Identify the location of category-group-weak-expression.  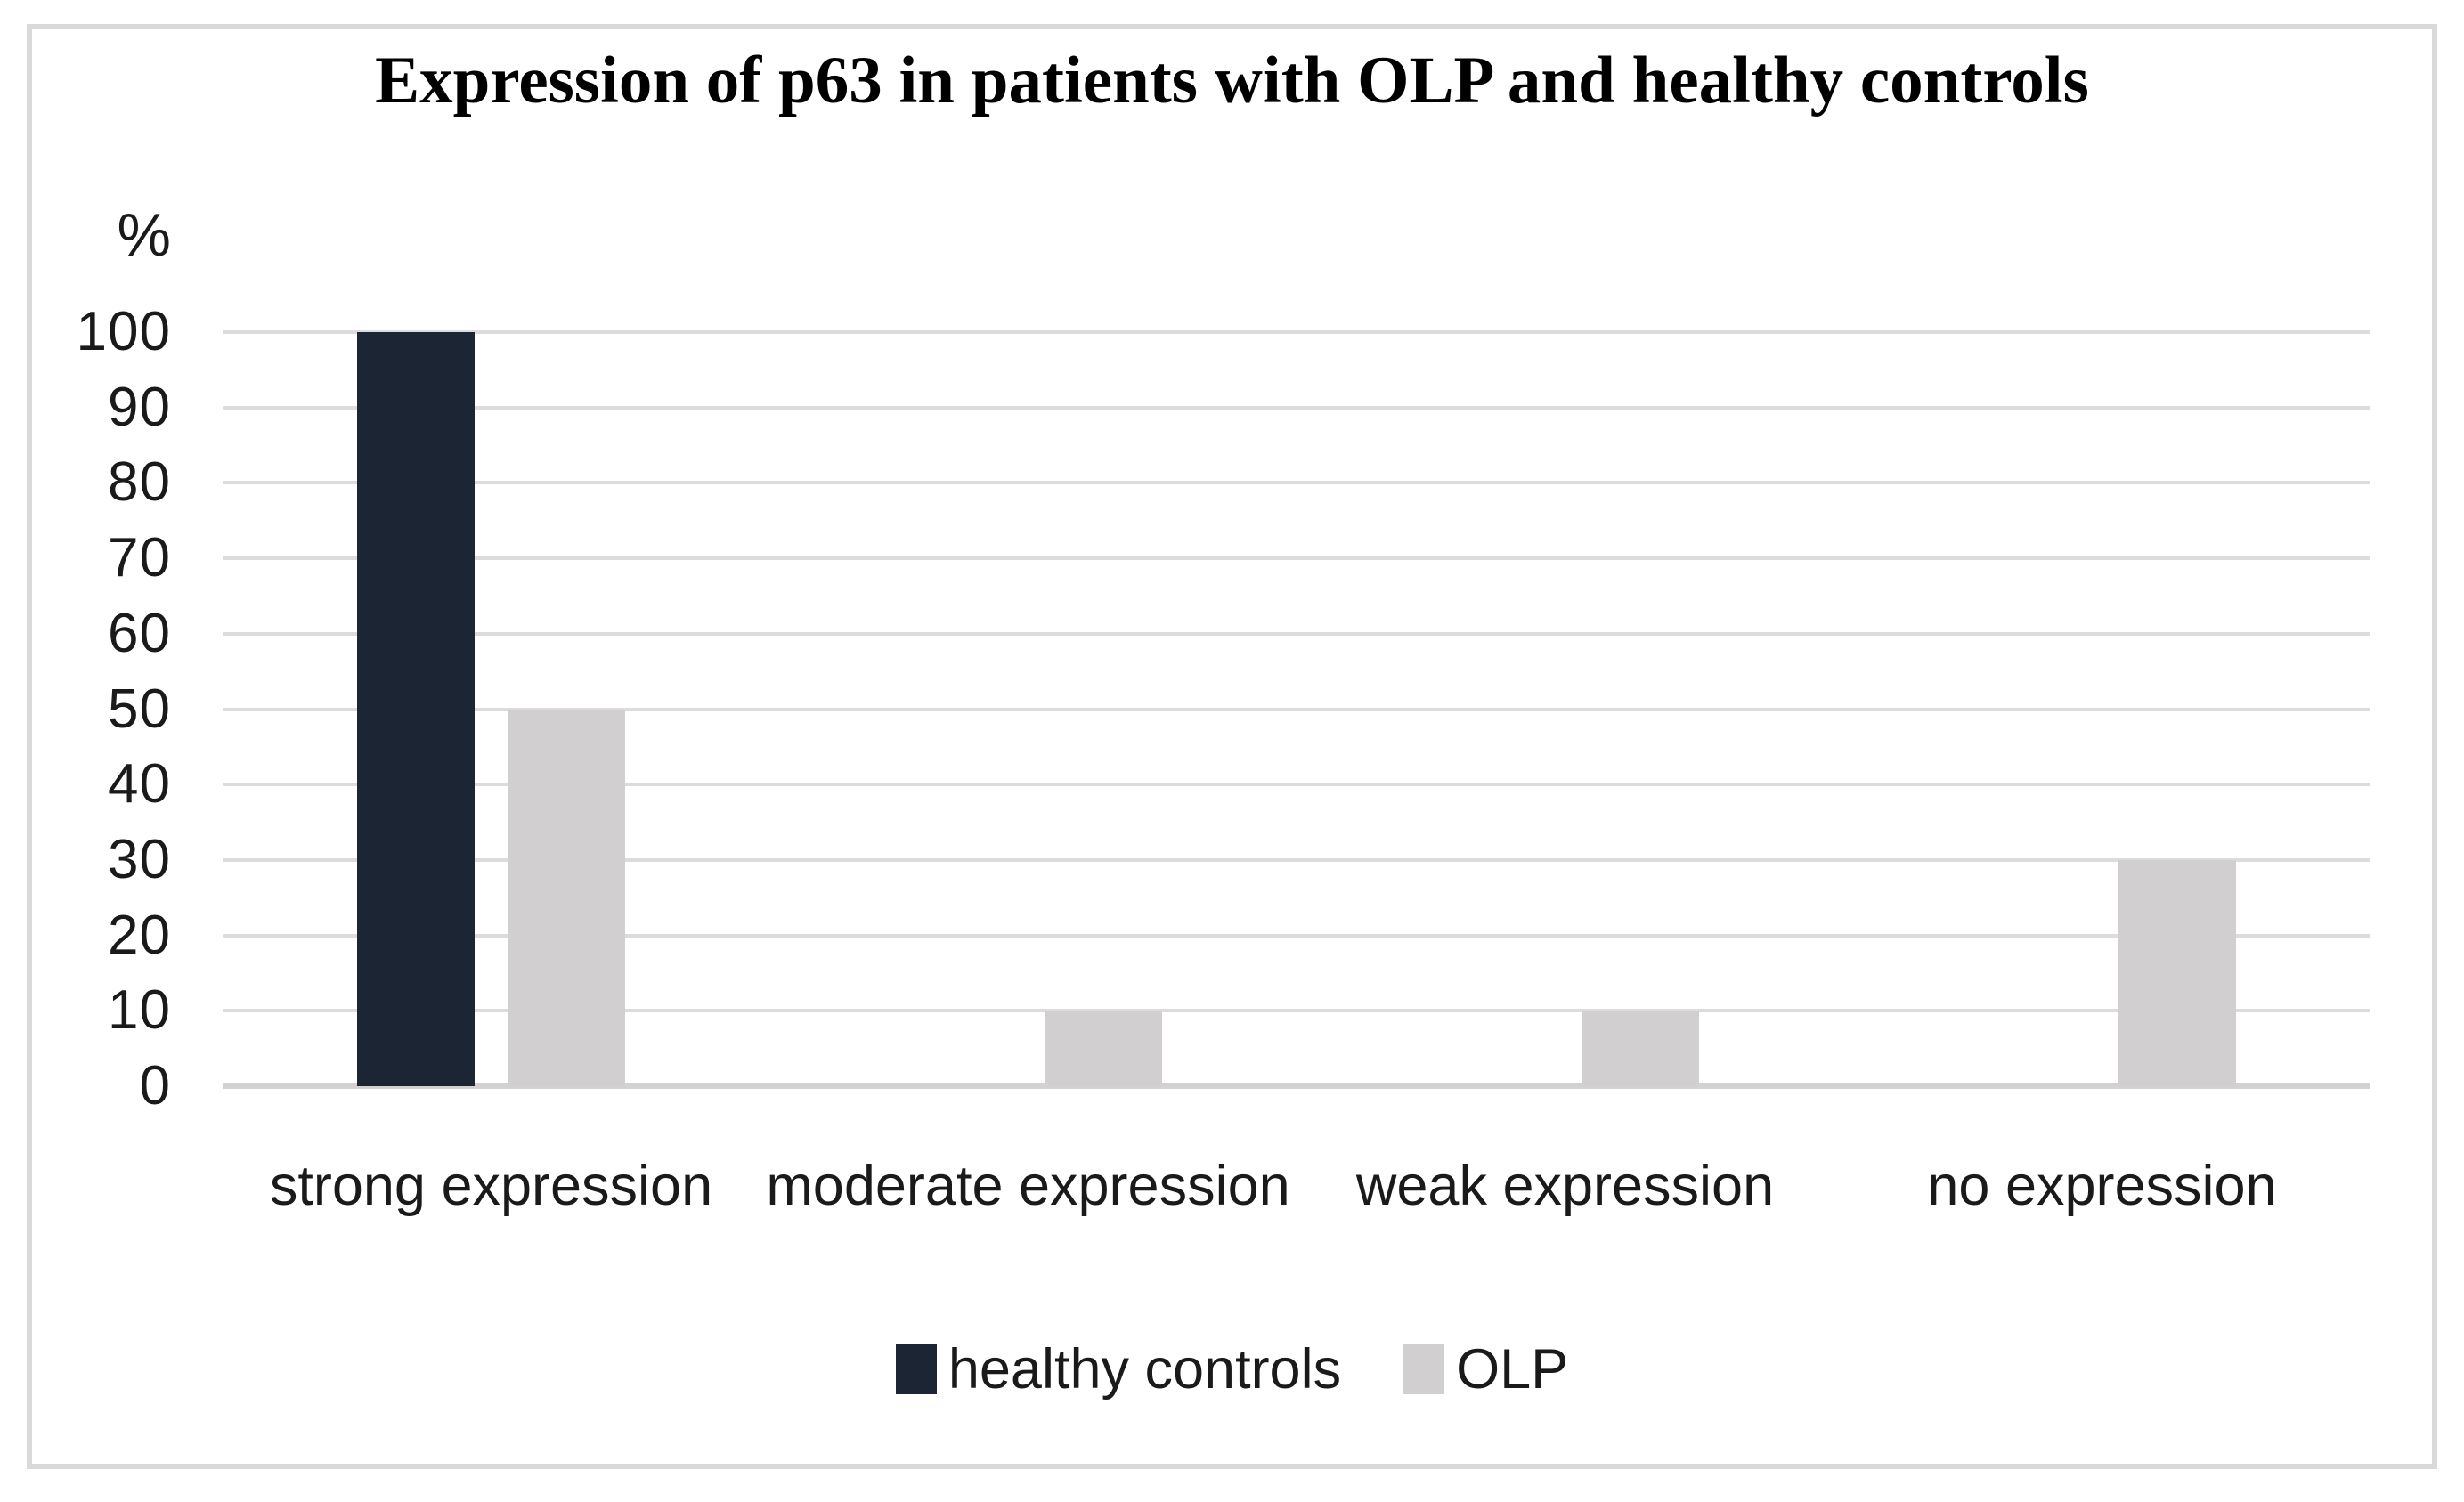
(1565, 709).